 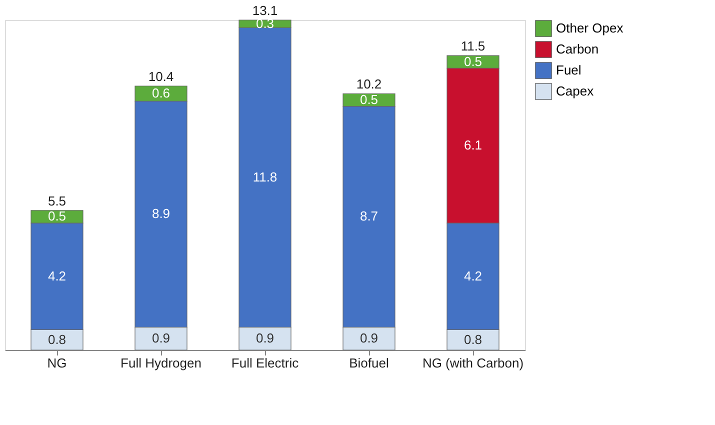 What do you see at coordinates (369, 216) in the screenshot?
I see `data-label: 8.7` at bounding box center [369, 216].